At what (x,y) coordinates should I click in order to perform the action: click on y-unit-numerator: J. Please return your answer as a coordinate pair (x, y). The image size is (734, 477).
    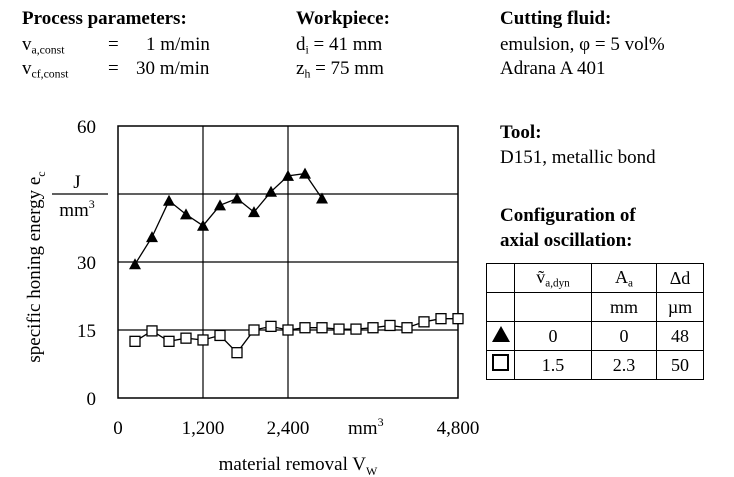
    Looking at the image, I should click on (76, 182).